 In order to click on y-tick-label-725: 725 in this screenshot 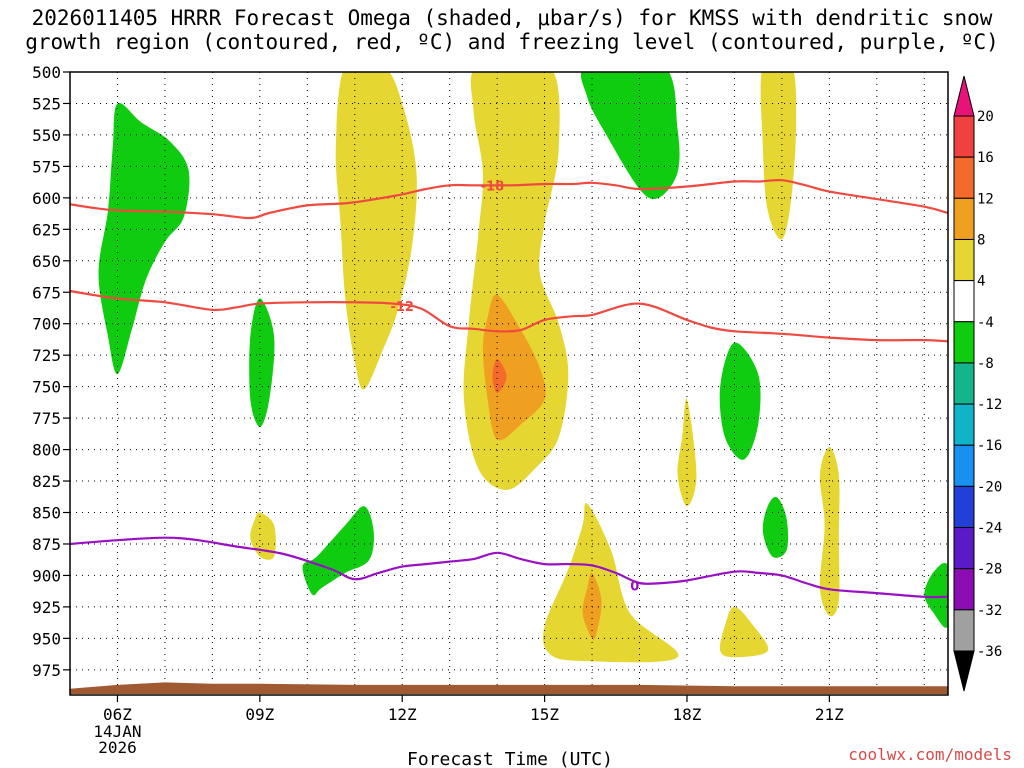, I will do `click(46, 355)`.